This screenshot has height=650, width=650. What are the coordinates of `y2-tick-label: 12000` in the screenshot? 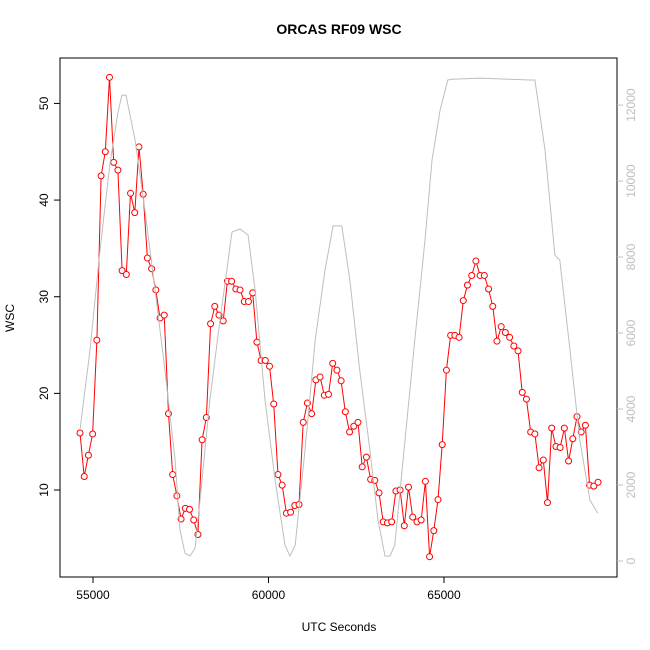 It's located at (631, 105).